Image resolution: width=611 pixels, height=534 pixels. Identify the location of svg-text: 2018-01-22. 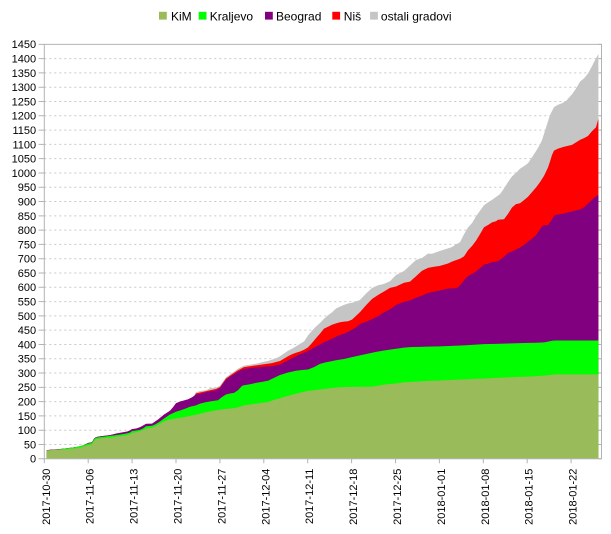
(574, 497).